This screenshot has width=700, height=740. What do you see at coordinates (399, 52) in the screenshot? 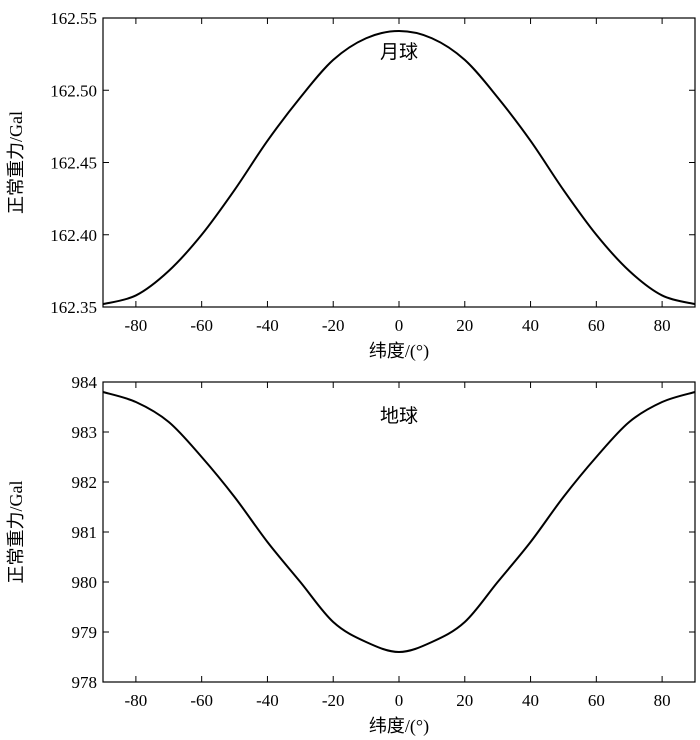
I see `panel-annotation: 月球` at bounding box center [399, 52].